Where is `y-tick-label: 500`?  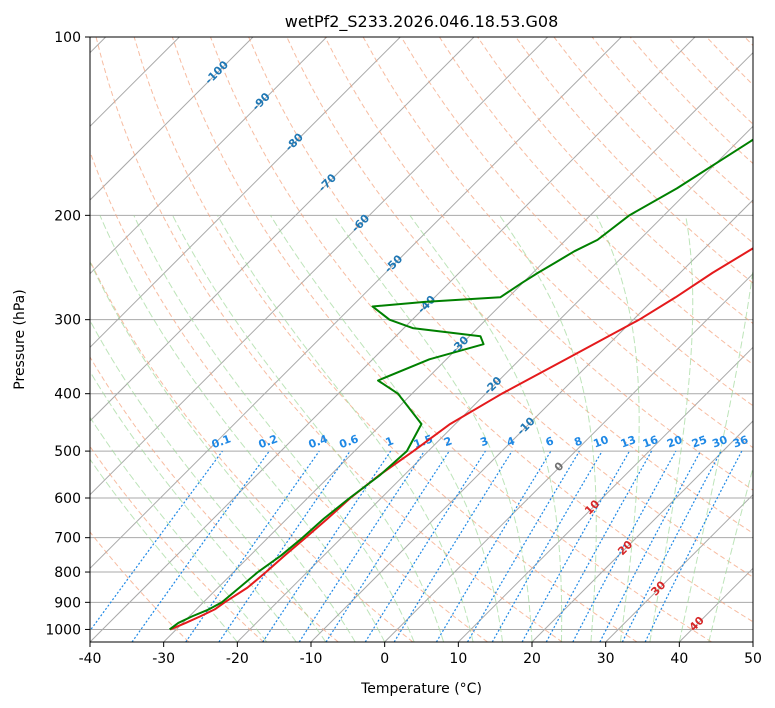 y-tick-label: 500 is located at coordinates (67, 452).